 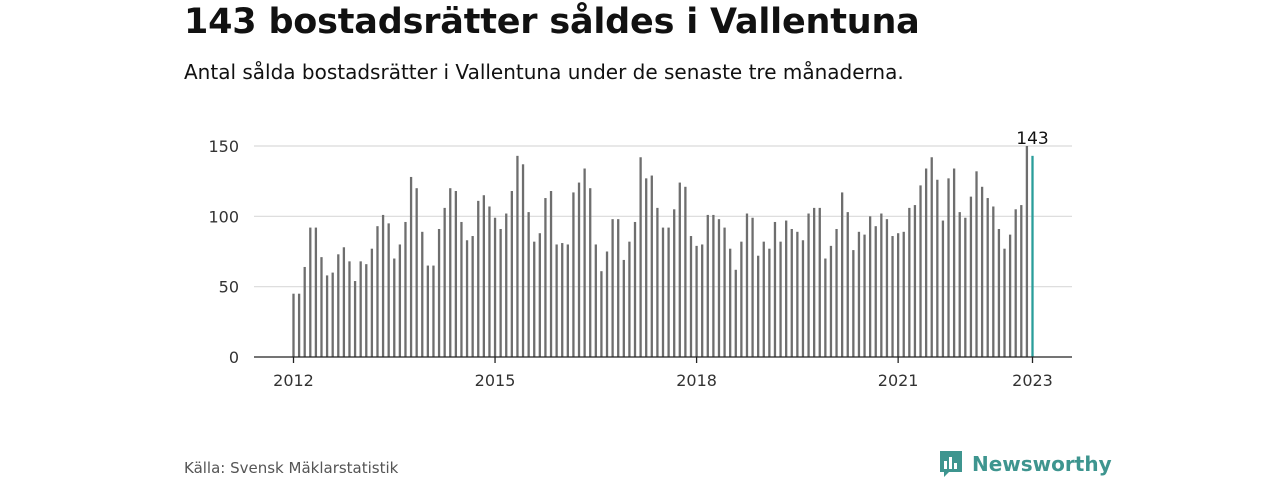 What do you see at coordinates (1042, 464) in the screenshot?
I see `brand-name: Newsworthy` at bounding box center [1042, 464].